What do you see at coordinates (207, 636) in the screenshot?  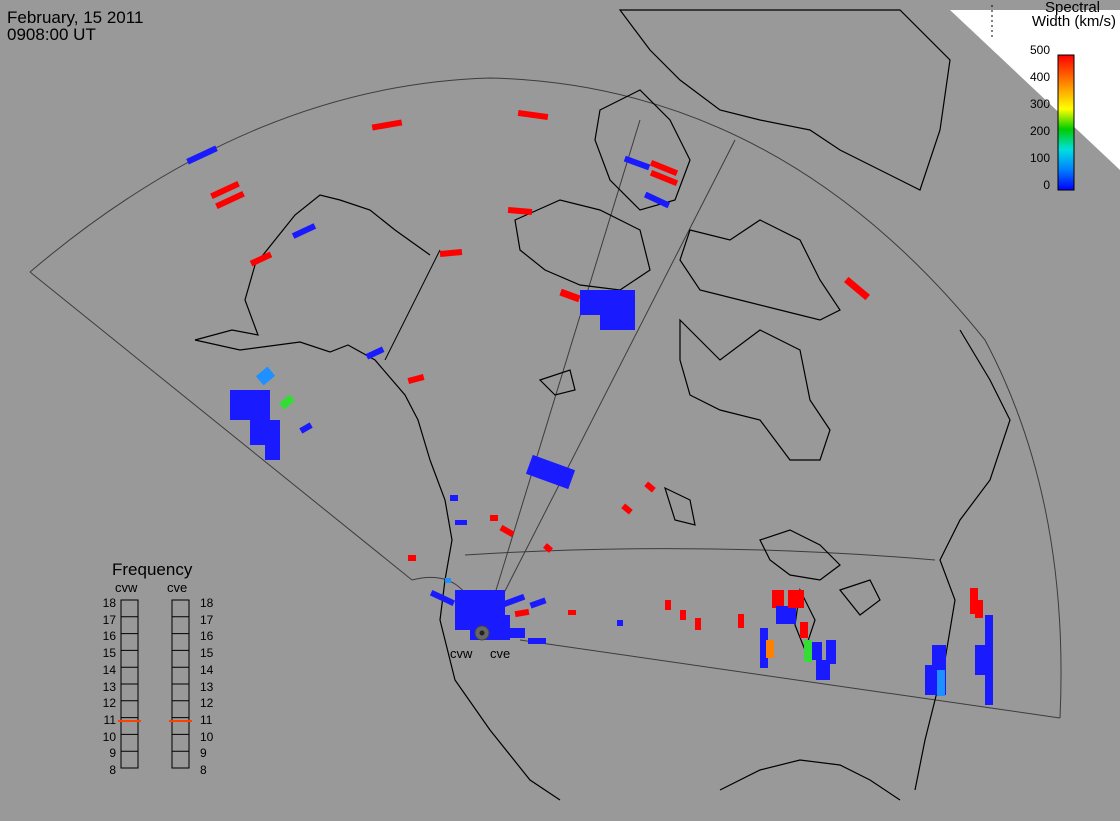 I see `freq-tick-right: 16` at bounding box center [207, 636].